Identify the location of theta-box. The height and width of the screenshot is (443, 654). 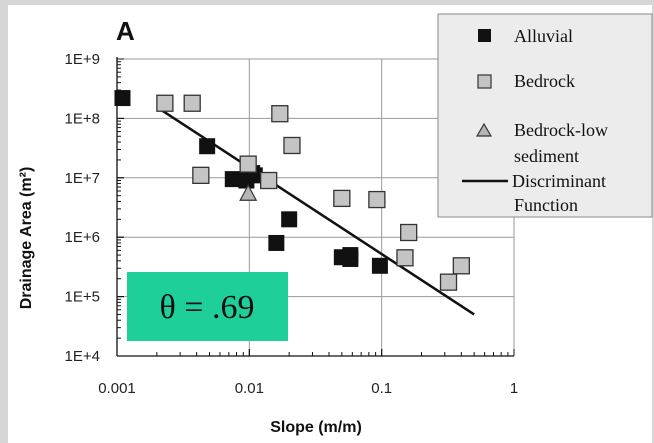
(207, 306).